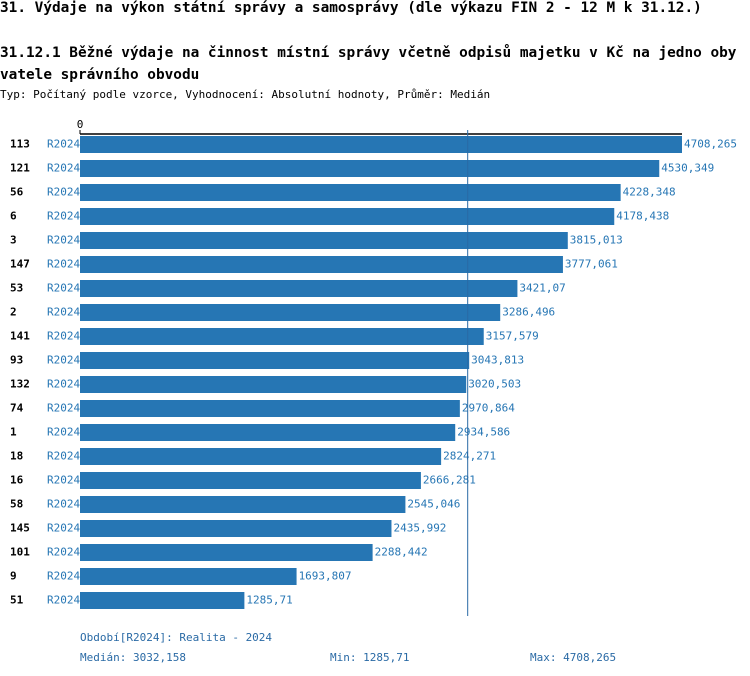 Image resolution: width=750 pixels, height=676 pixels. I want to click on value-label: 4178,438, so click(642, 216).